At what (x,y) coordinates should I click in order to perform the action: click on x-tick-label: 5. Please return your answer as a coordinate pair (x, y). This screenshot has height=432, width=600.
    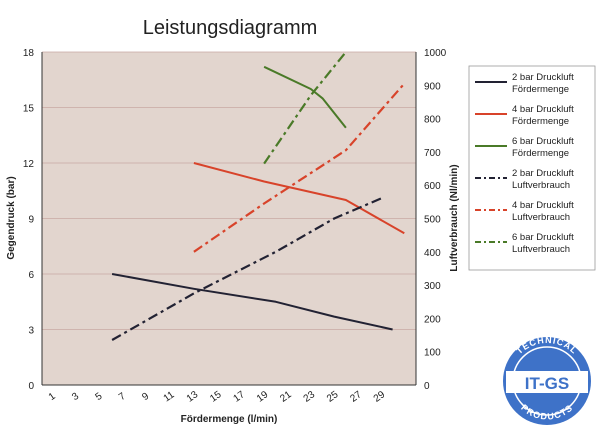
    Looking at the image, I should click on (99, 397).